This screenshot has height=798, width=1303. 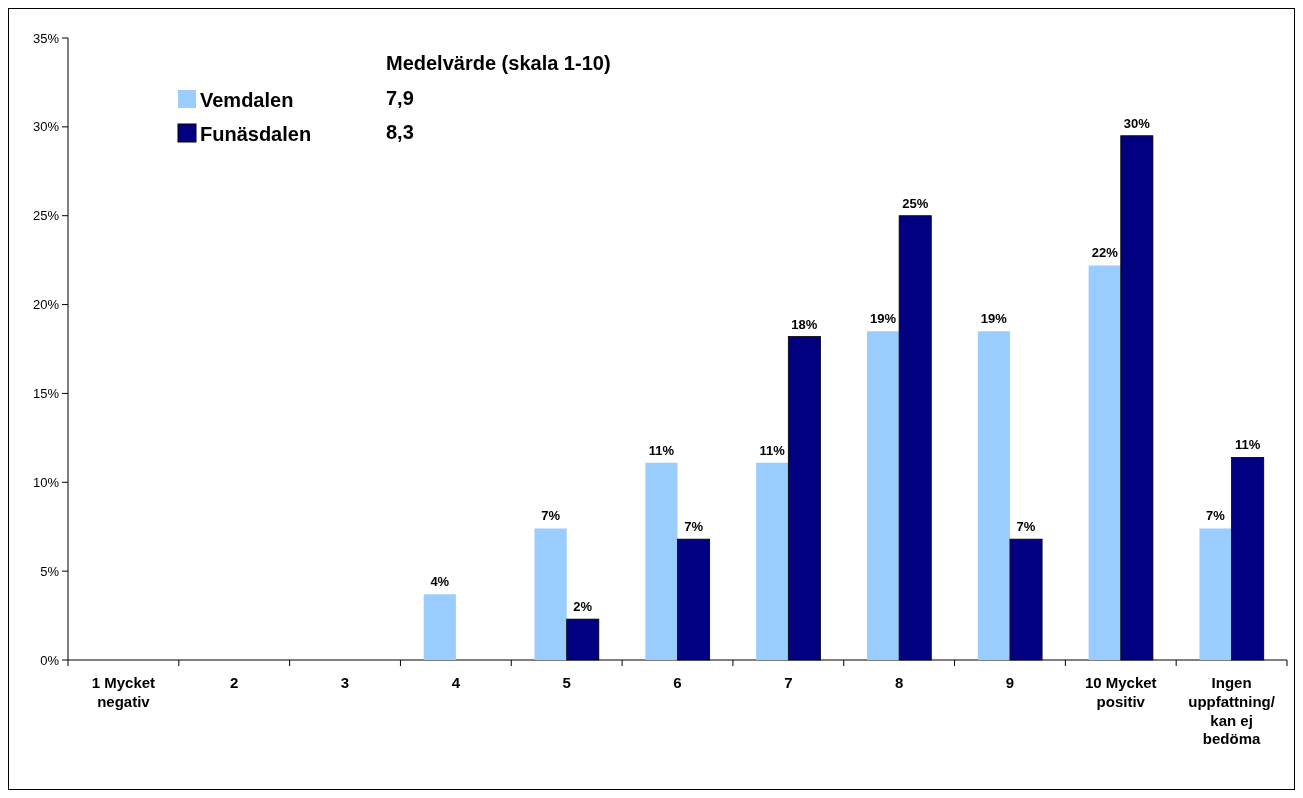 What do you see at coordinates (400, 98) in the screenshot?
I see `annotation: 7,9` at bounding box center [400, 98].